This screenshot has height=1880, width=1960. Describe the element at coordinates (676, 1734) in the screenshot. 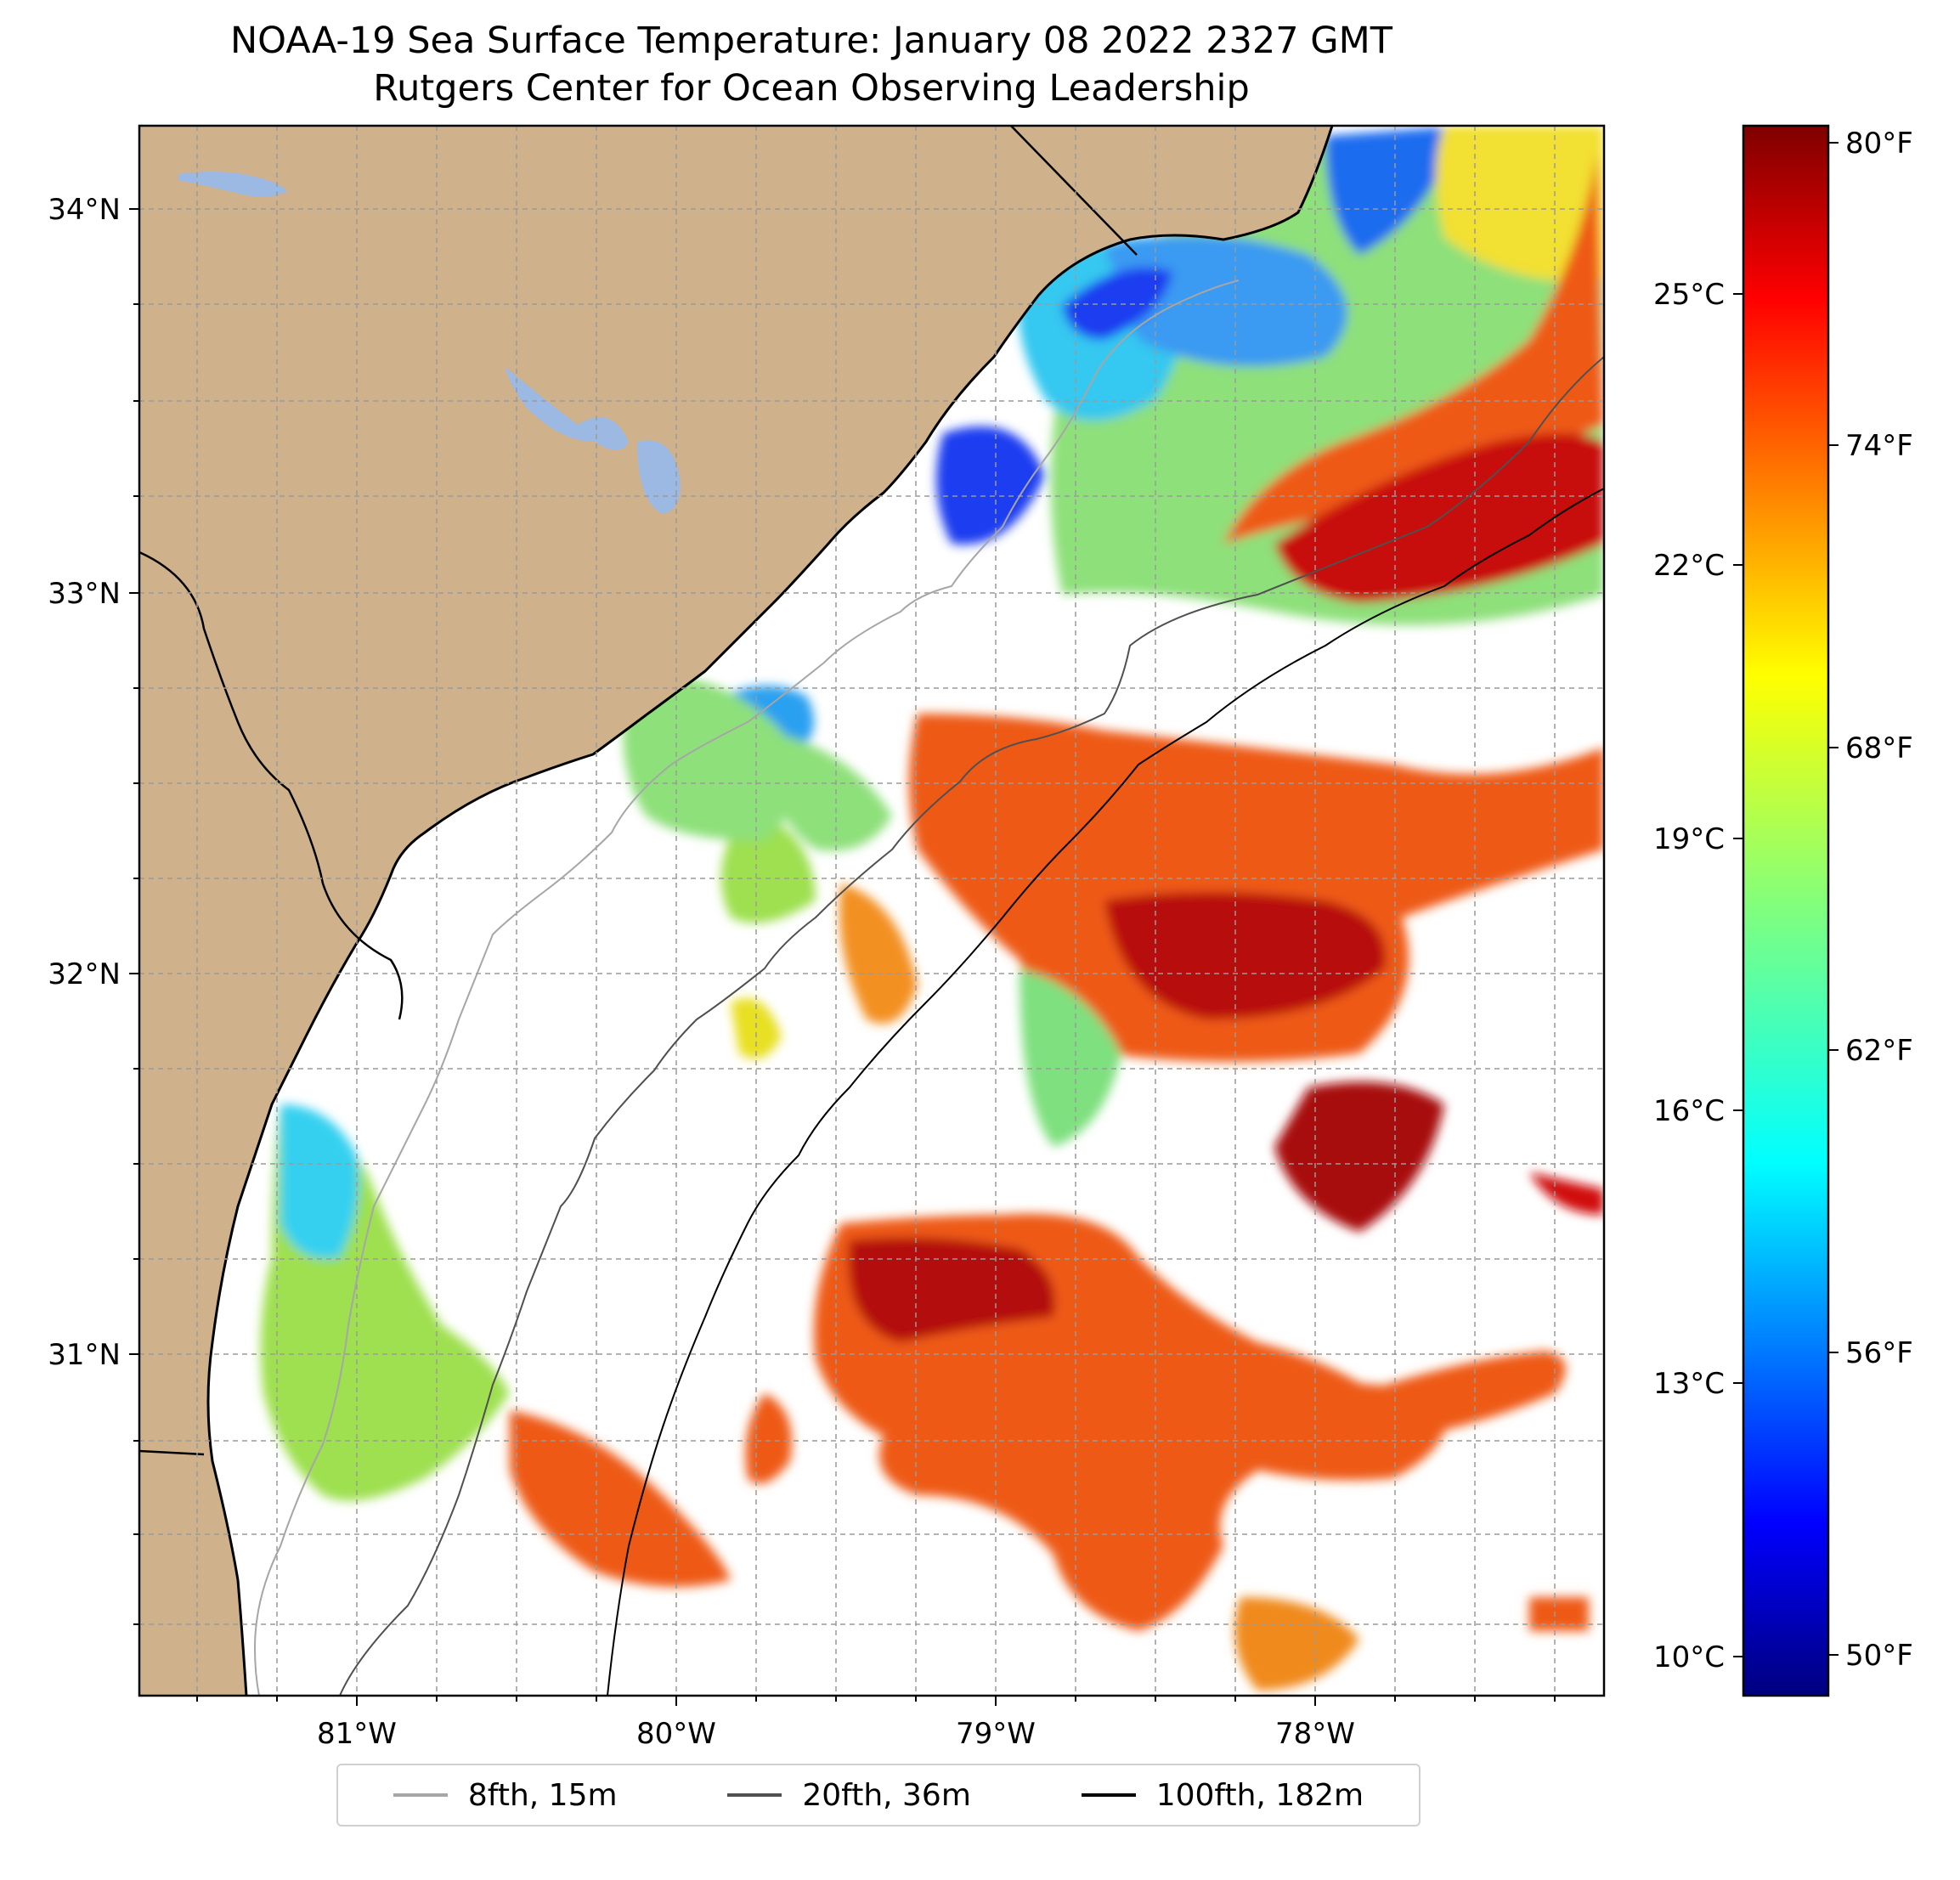

I see `lon-tick-80: 80°W` at that location.